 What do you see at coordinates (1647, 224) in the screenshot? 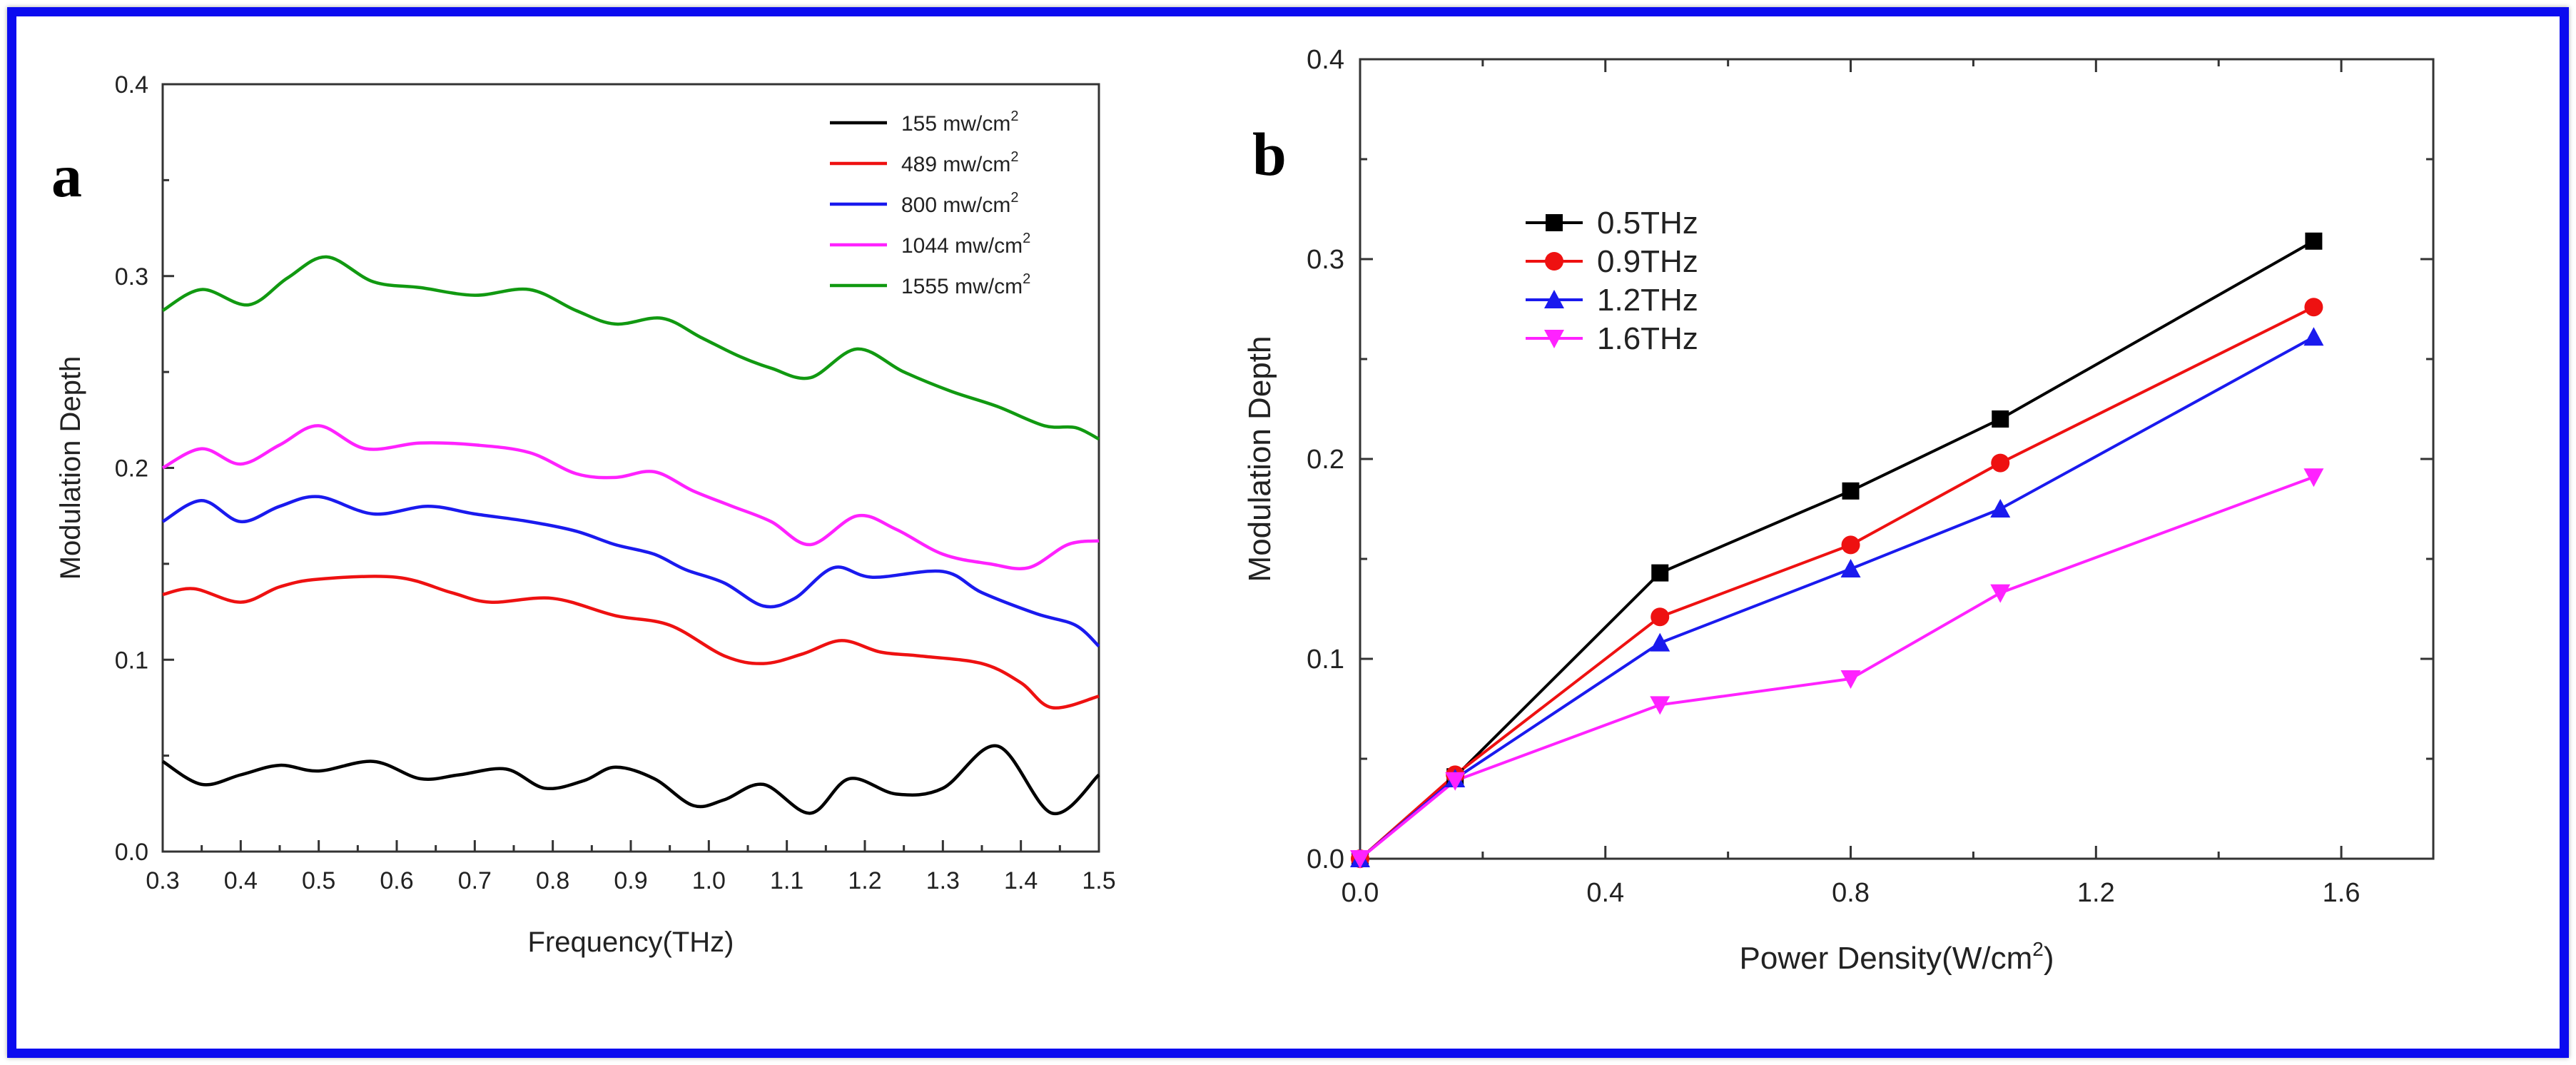
I see `legend-label-0.5THz: 0.5THz` at bounding box center [1647, 224].